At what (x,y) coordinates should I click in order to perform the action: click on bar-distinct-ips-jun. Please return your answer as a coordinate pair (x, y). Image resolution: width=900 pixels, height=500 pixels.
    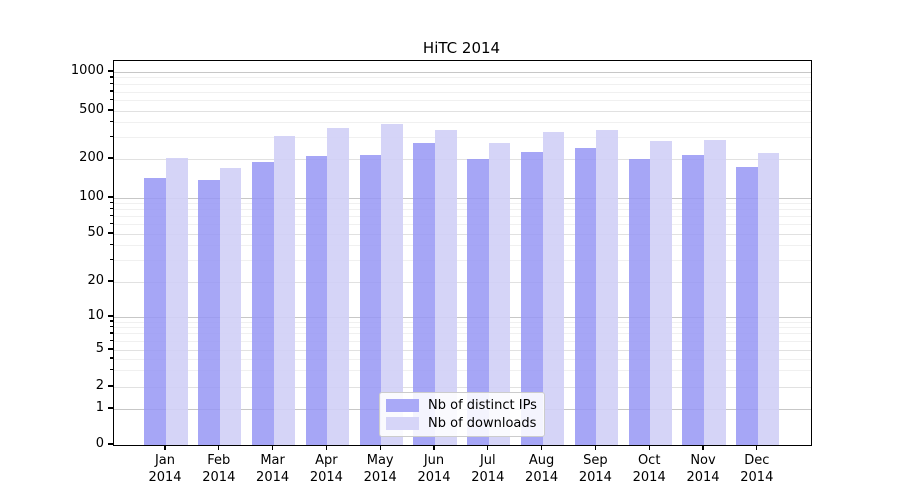
    Looking at the image, I should click on (424, 294).